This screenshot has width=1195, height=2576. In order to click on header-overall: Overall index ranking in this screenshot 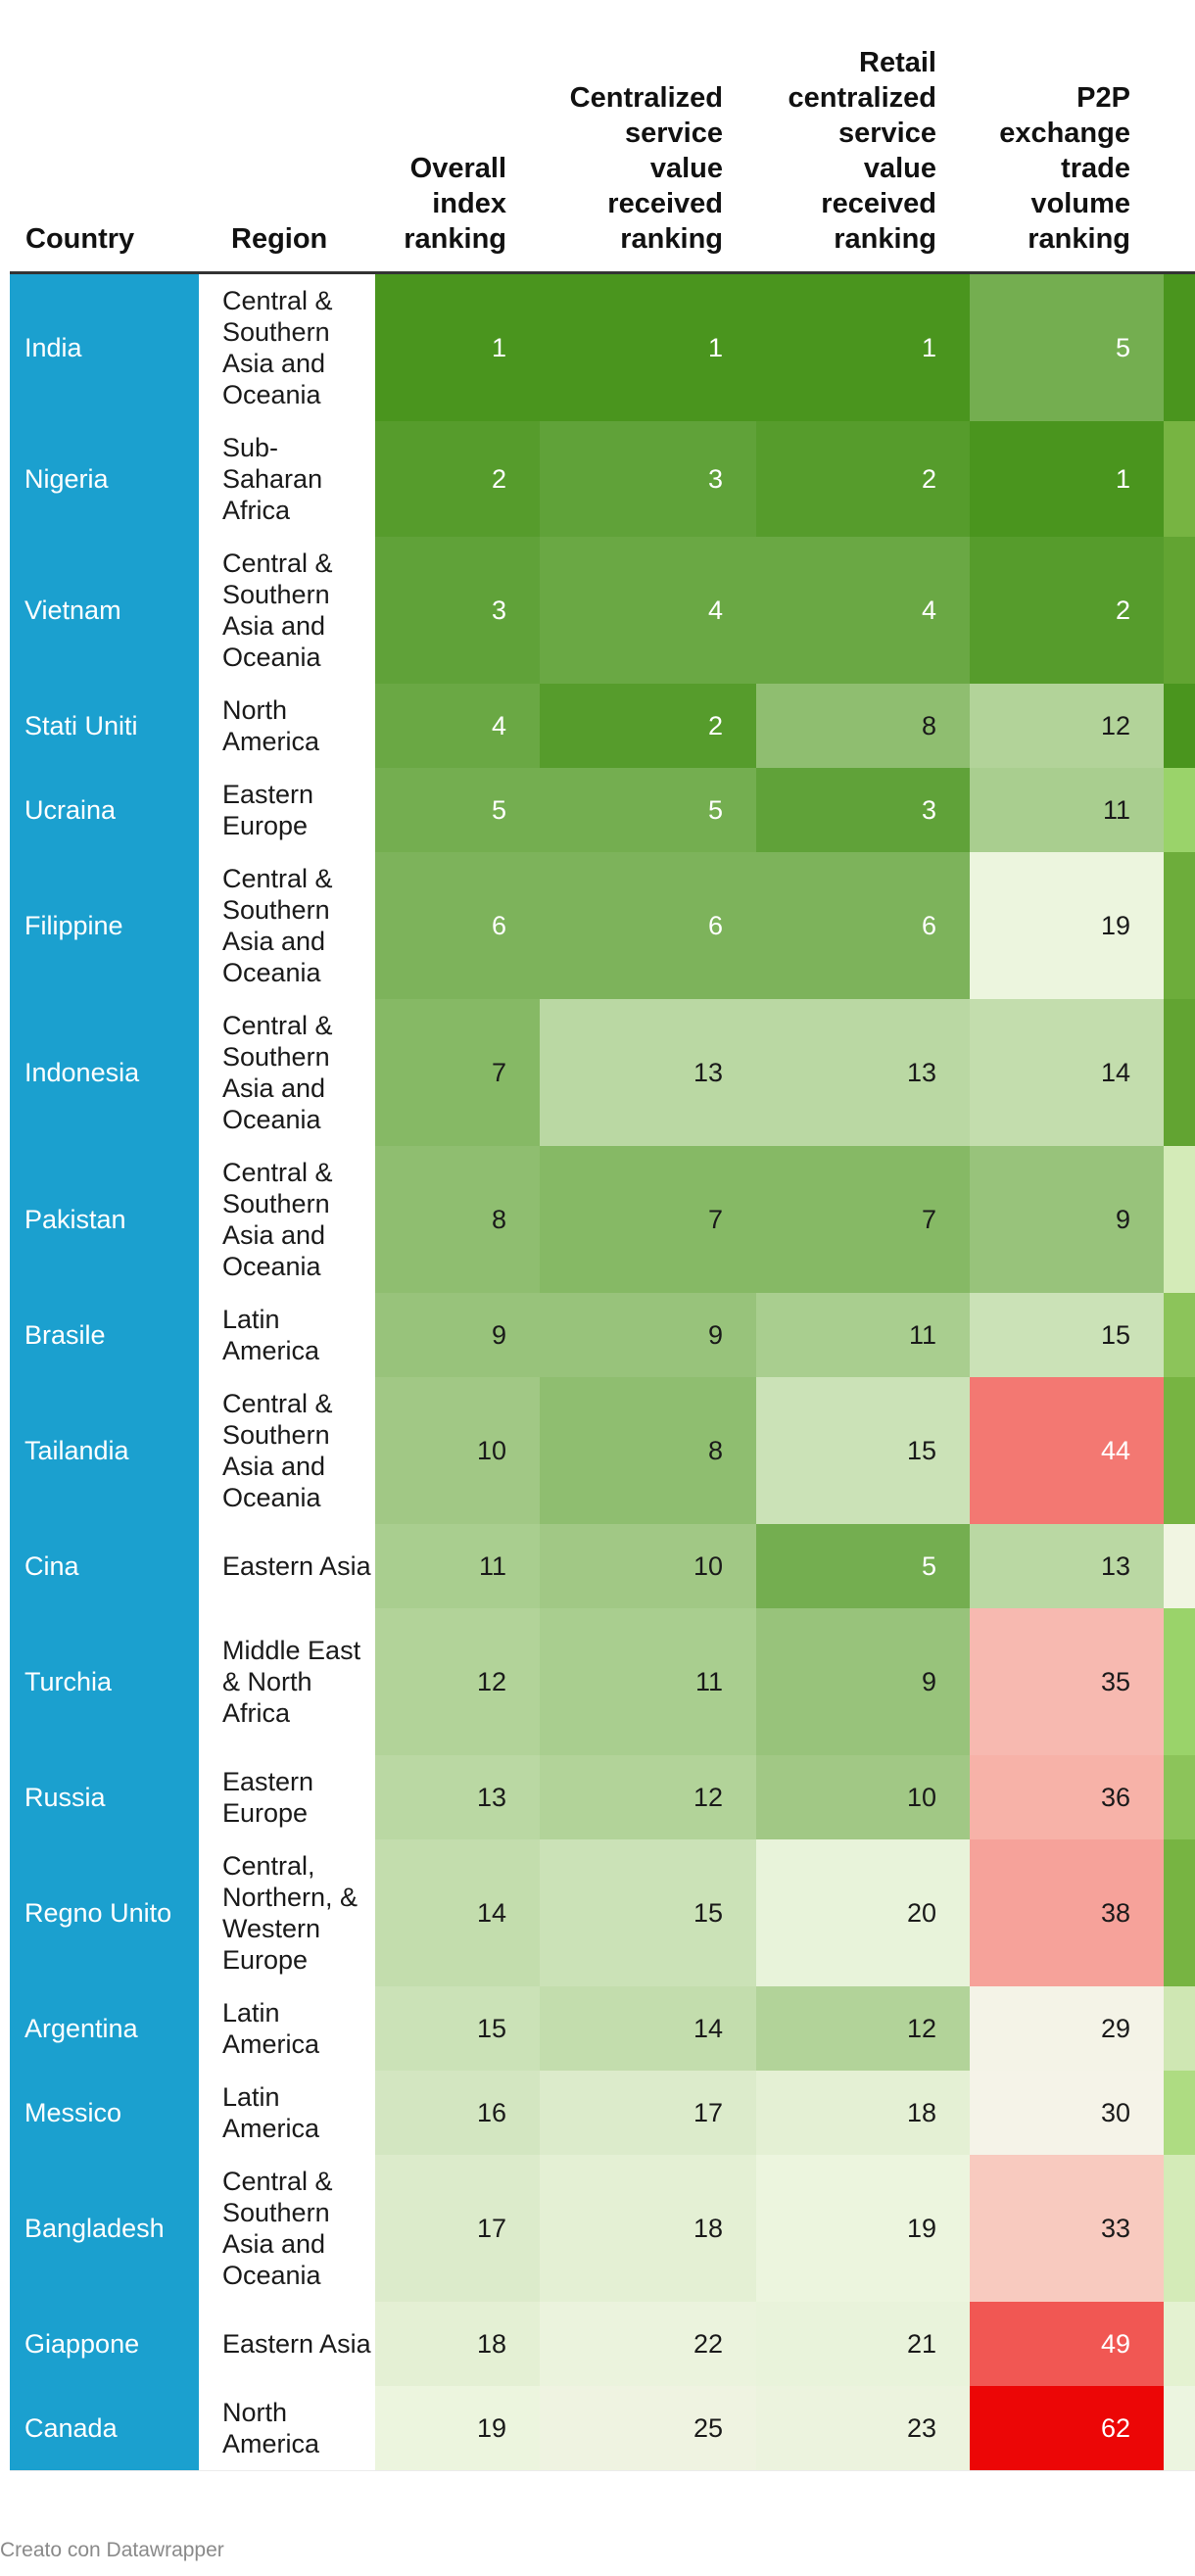, I will do `click(455, 204)`.